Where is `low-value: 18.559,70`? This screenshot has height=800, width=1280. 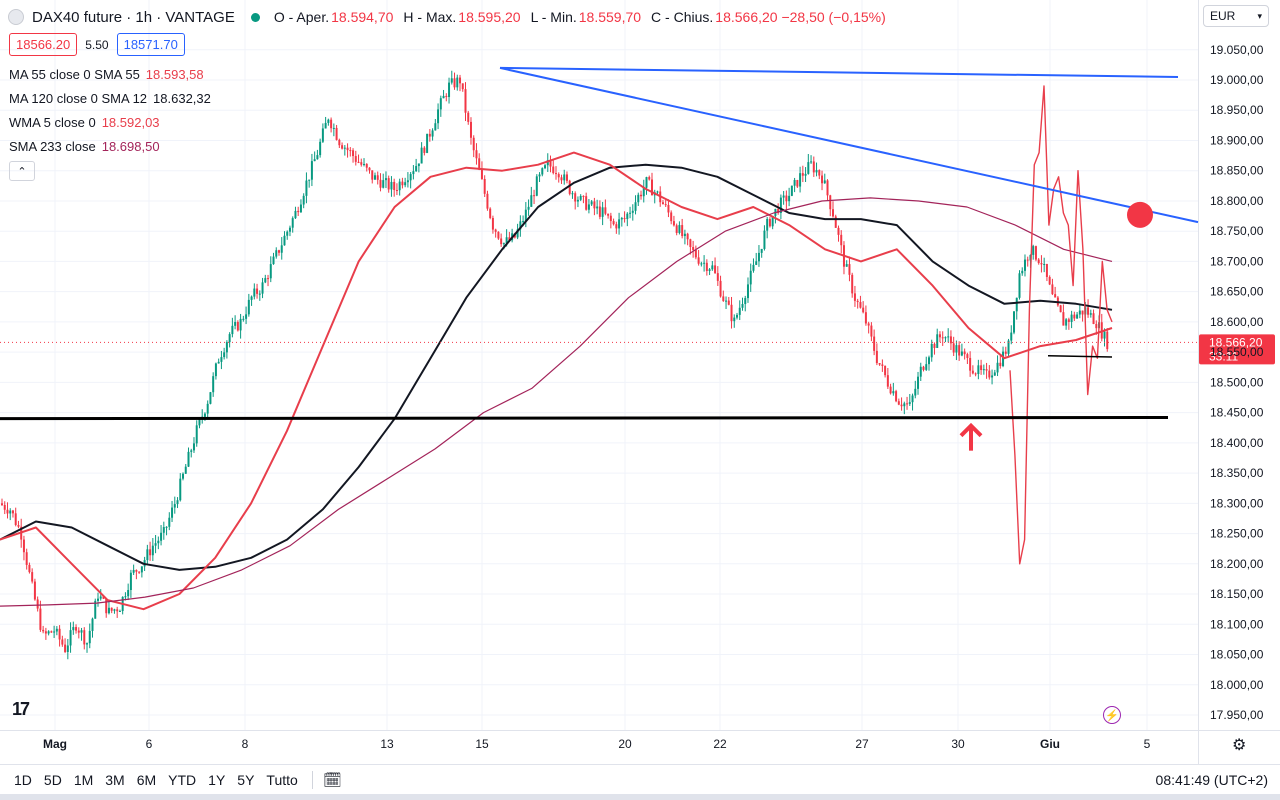 low-value: 18.559,70 is located at coordinates (610, 17).